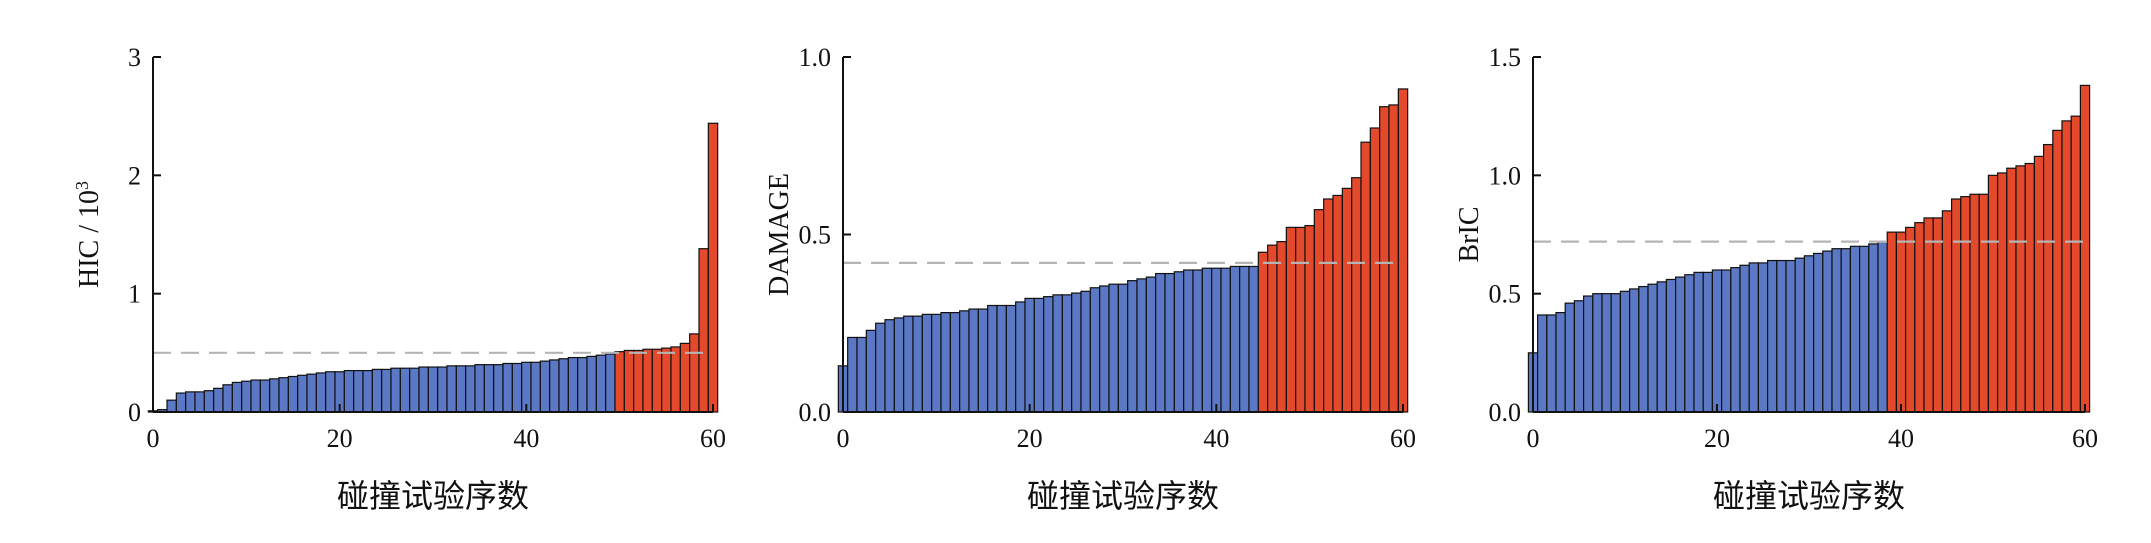 This screenshot has width=2151, height=543. Describe the element at coordinates (1469, 235) in the screenshot. I see `y-axis-title: BrIC` at that location.